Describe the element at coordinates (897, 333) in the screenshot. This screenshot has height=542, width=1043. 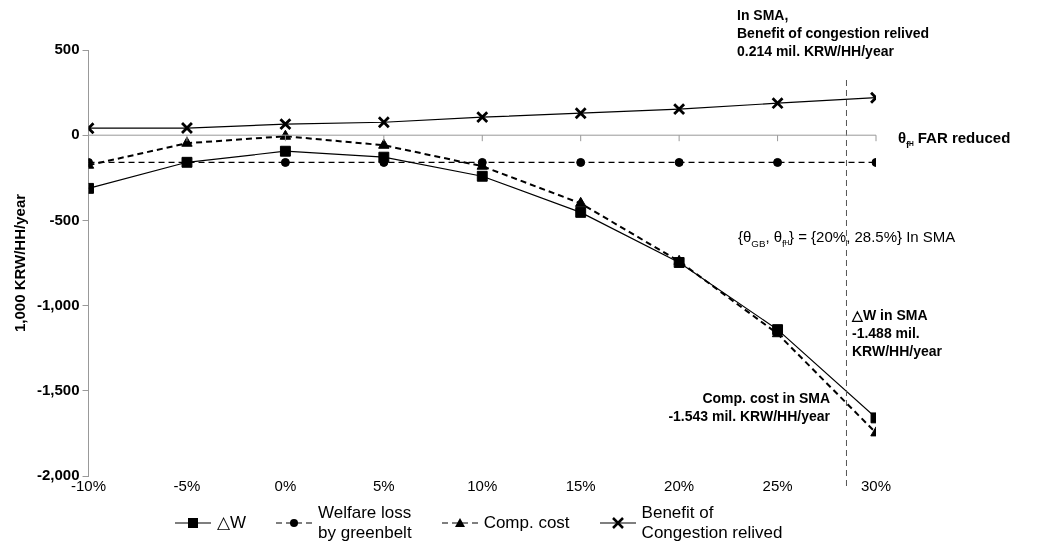
I see `annotation: △W in SMA -1.488 mil. KRW/HH/year` at that location.